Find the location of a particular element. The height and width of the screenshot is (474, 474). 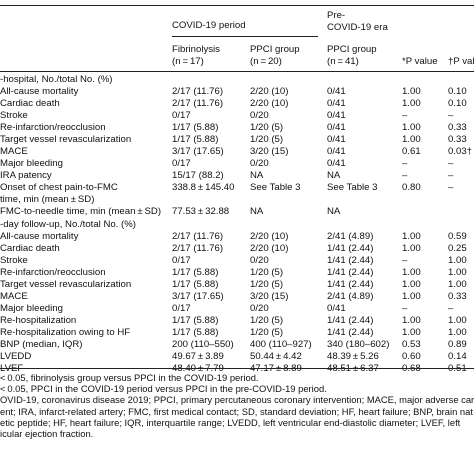

header-ppci-pre-line2: (n = 41) is located at coordinates (343, 61).